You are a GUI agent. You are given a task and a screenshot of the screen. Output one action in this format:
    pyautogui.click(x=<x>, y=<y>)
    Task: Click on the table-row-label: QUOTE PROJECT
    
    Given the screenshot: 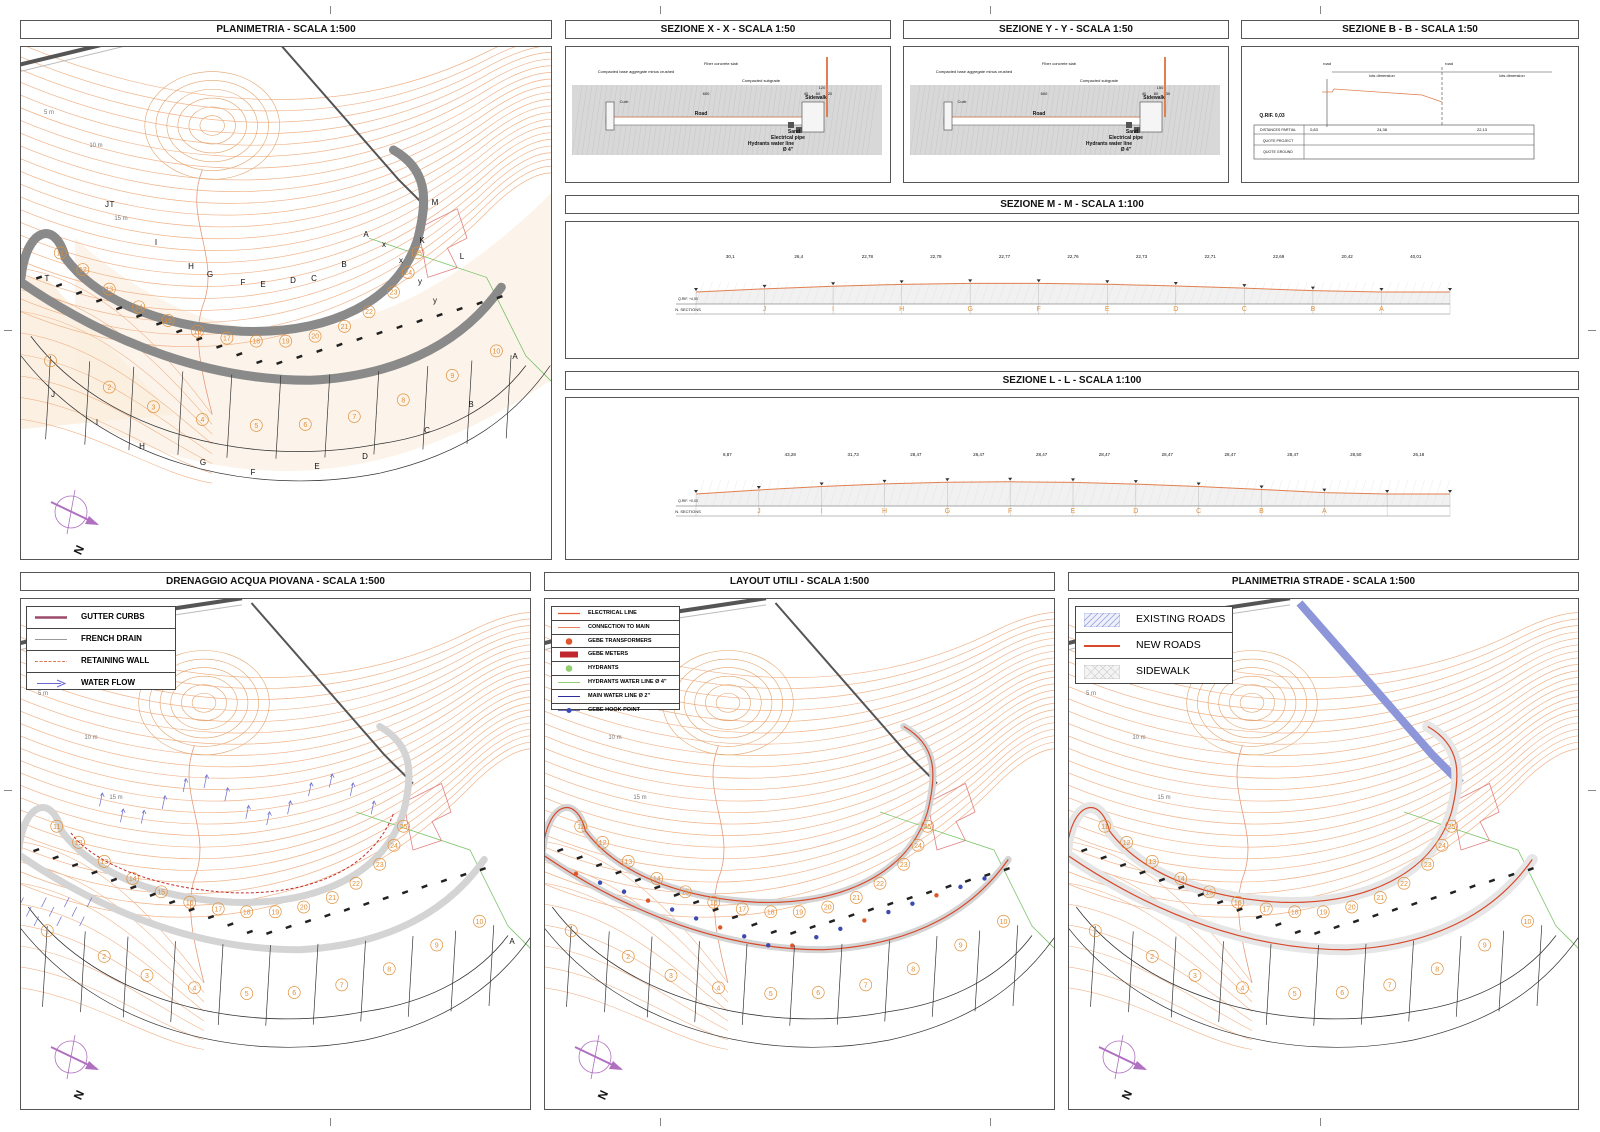 What is the action you would take?
    pyautogui.click(x=1278, y=141)
    